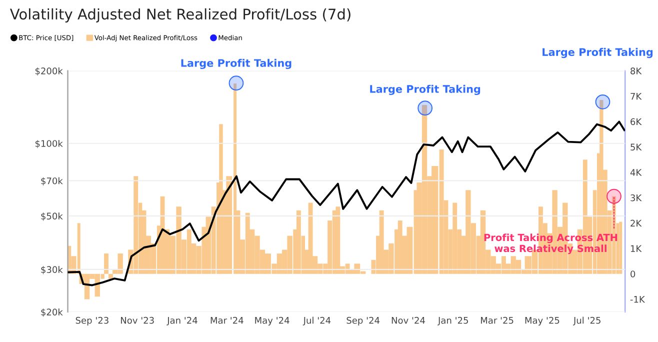  I want to click on x-tick-label: Jul '24, so click(316, 321).